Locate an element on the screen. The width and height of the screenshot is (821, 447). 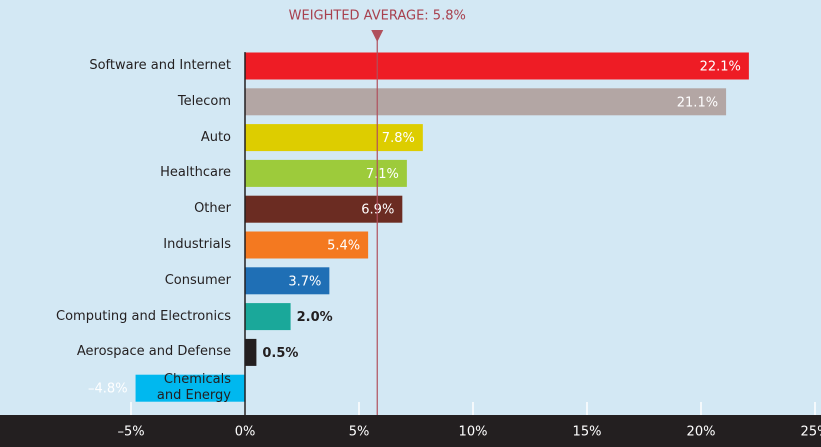
category-label: Consumer is located at coordinates (197, 280).